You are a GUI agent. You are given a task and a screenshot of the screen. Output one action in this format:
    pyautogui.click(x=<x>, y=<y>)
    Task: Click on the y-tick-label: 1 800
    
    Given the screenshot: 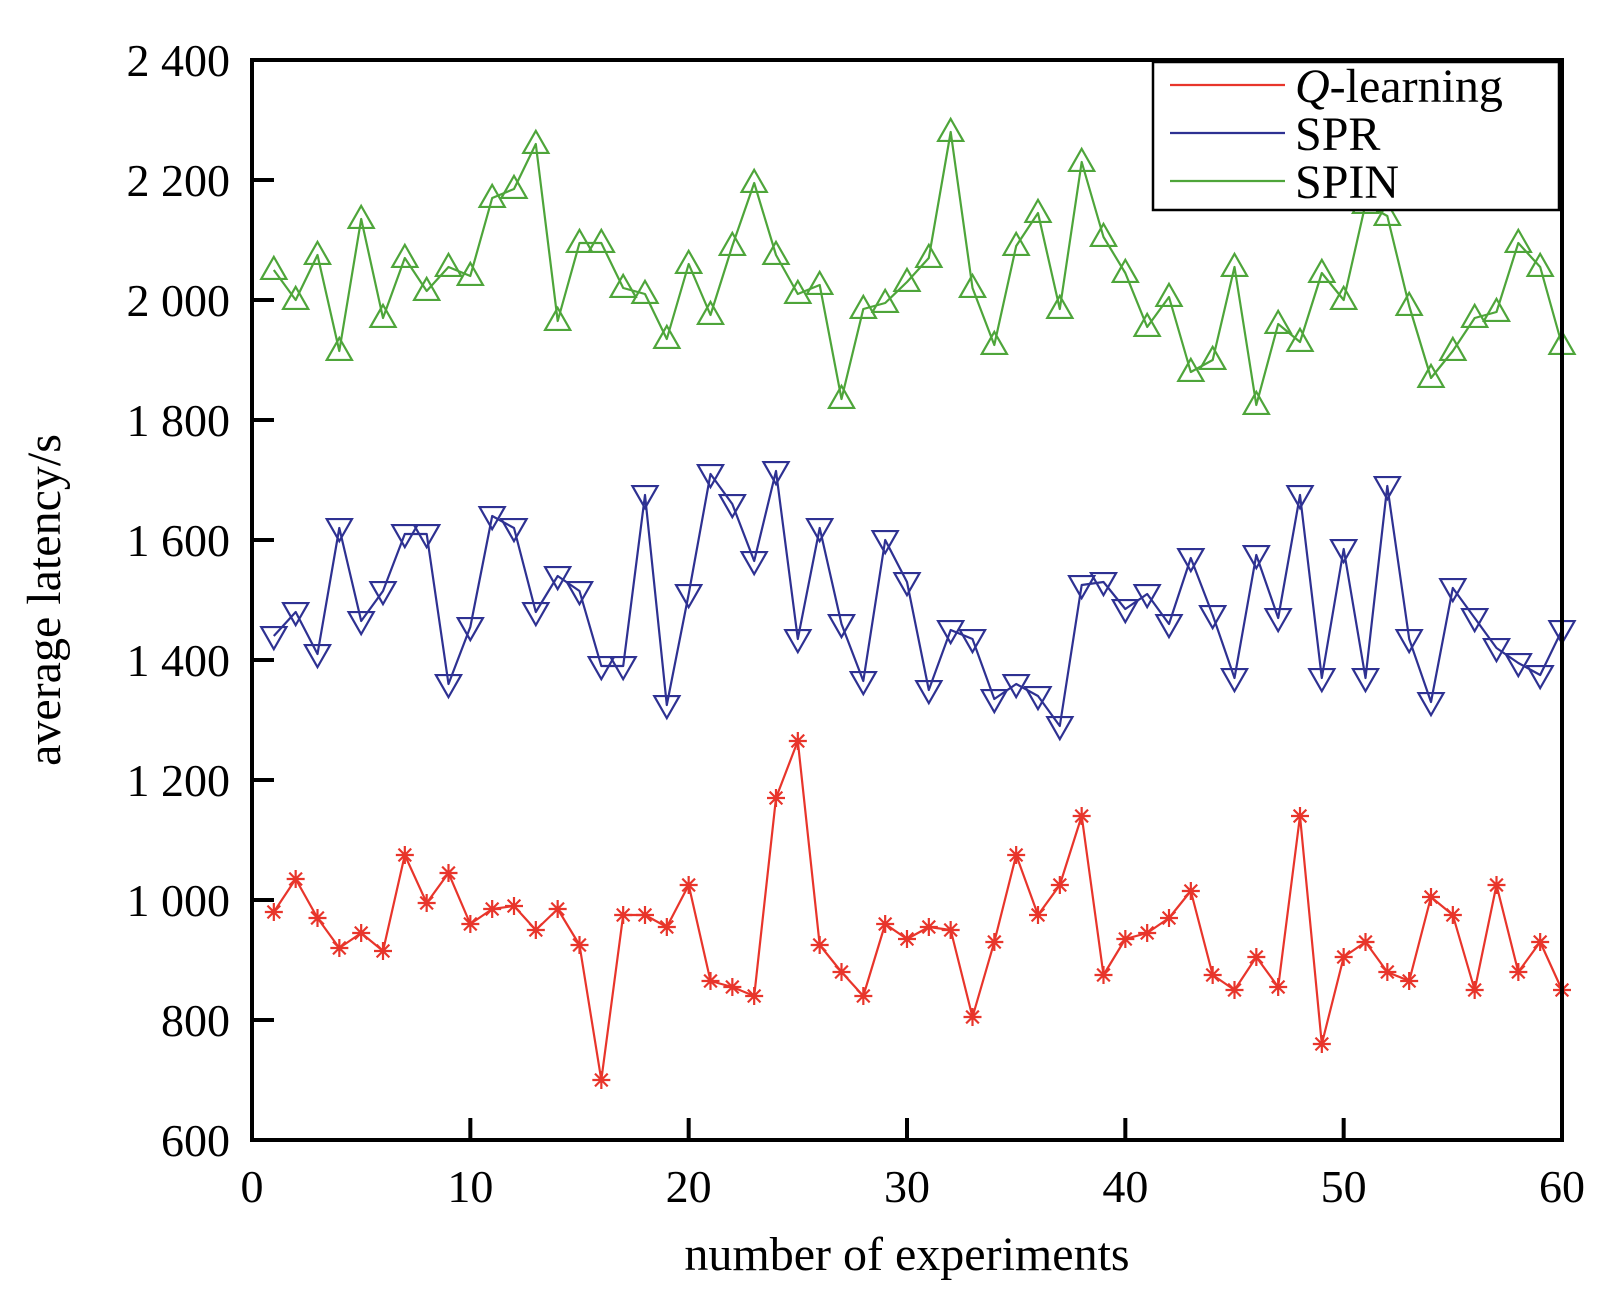 What is the action you would take?
    pyautogui.click(x=179, y=420)
    